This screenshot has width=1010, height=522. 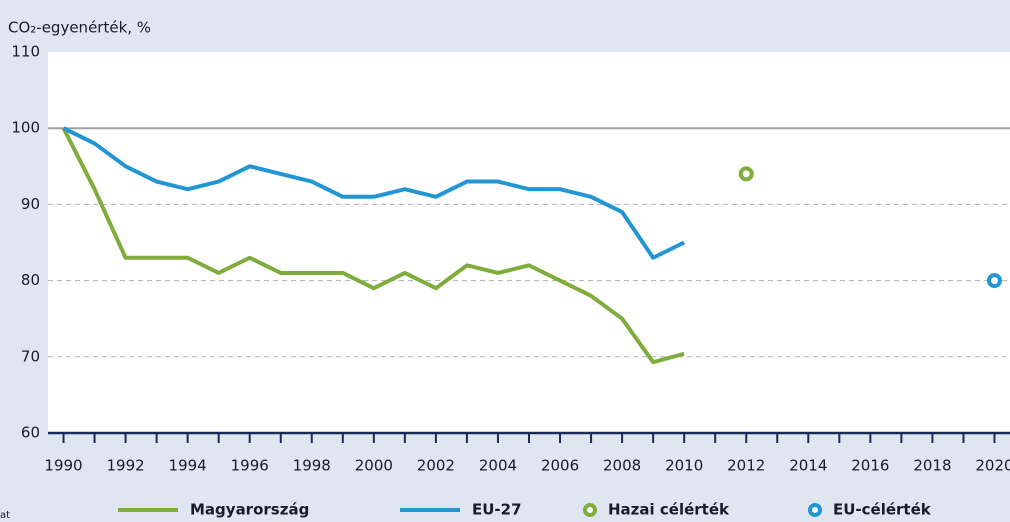 What do you see at coordinates (497, 510) in the screenshot?
I see `legend-label: EU-27` at bounding box center [497, 510].